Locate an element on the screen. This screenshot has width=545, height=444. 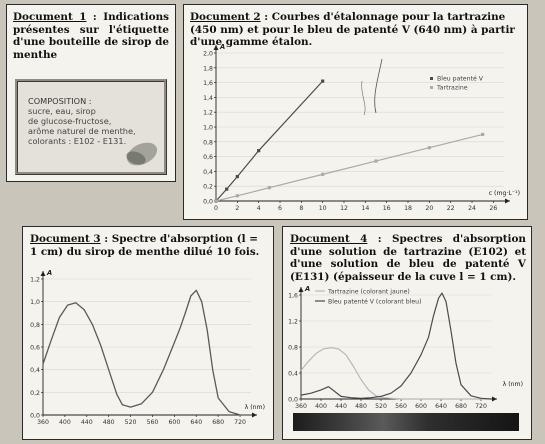
document-1-label: Document 1 is located at coordinates (50, 17).